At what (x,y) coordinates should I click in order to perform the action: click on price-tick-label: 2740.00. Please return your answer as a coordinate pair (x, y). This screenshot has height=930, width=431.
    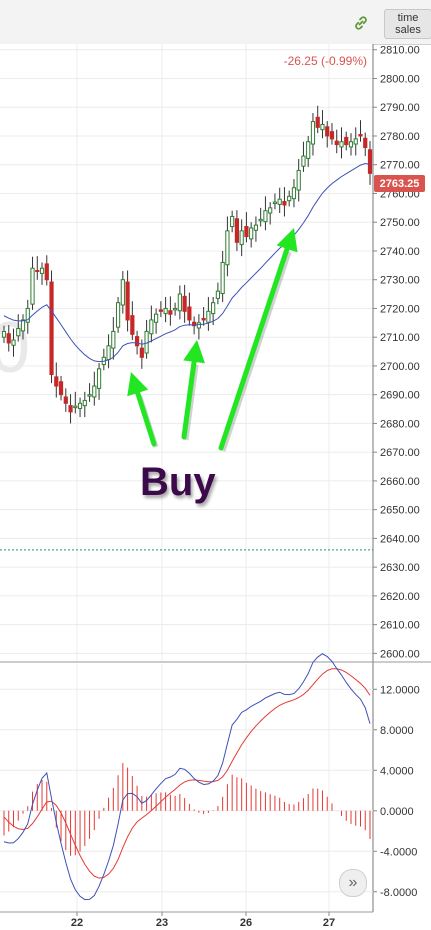
    Looking at the image, I should click on (400, 252).